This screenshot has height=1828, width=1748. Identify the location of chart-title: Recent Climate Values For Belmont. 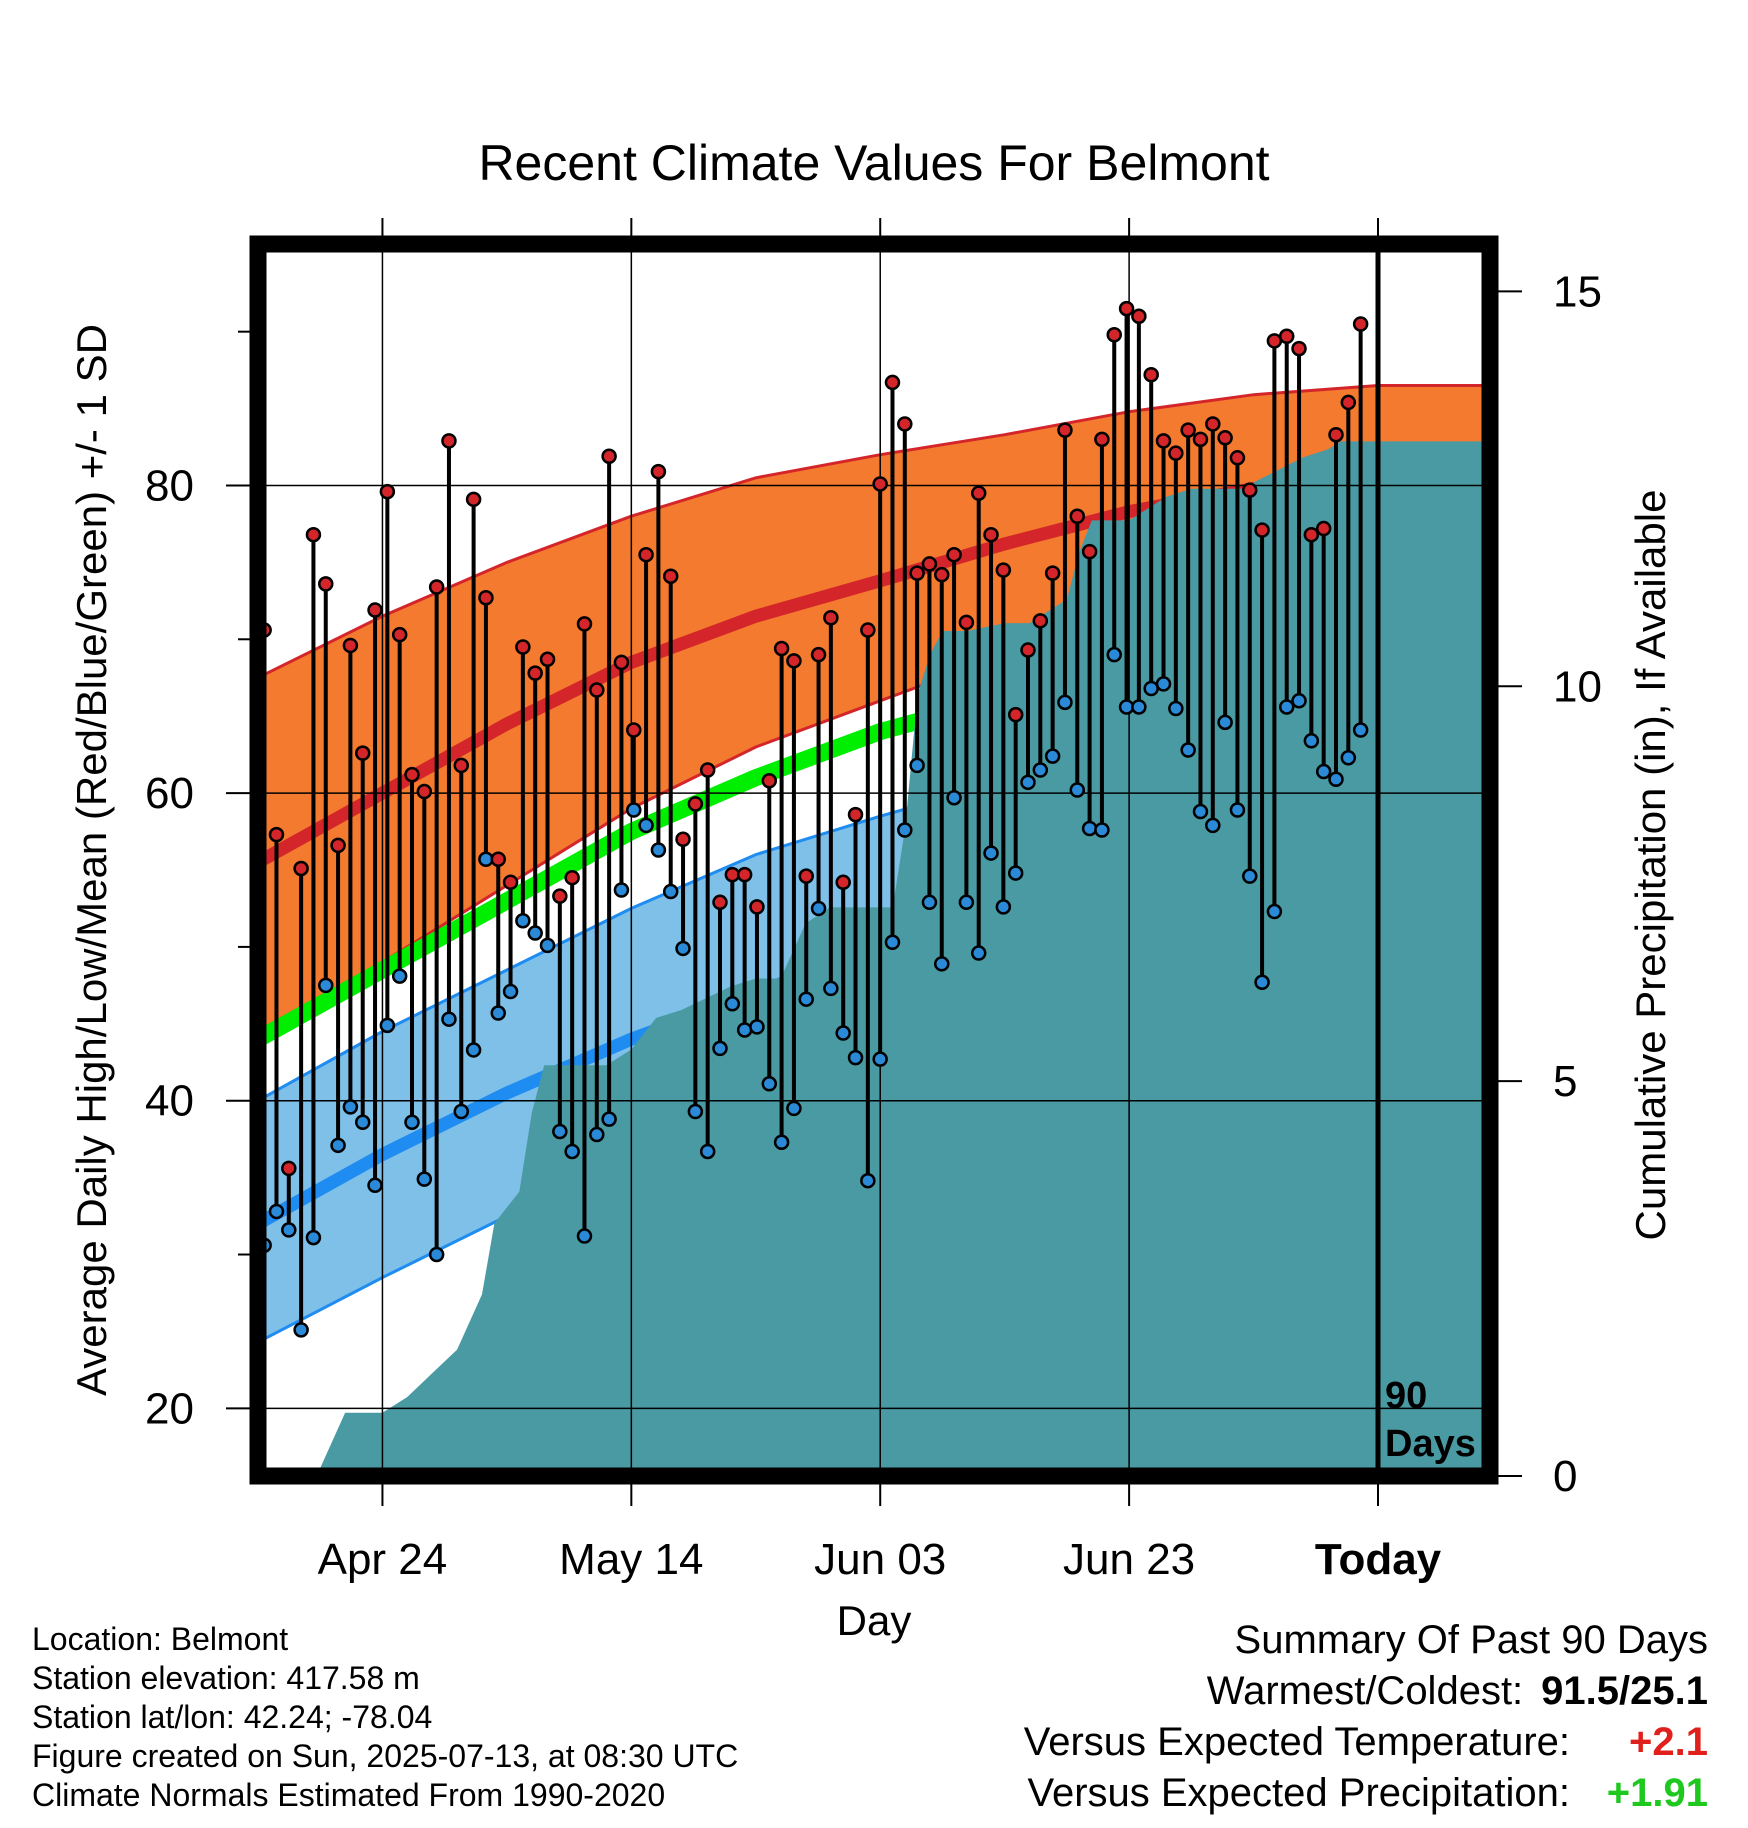
(873, 163).